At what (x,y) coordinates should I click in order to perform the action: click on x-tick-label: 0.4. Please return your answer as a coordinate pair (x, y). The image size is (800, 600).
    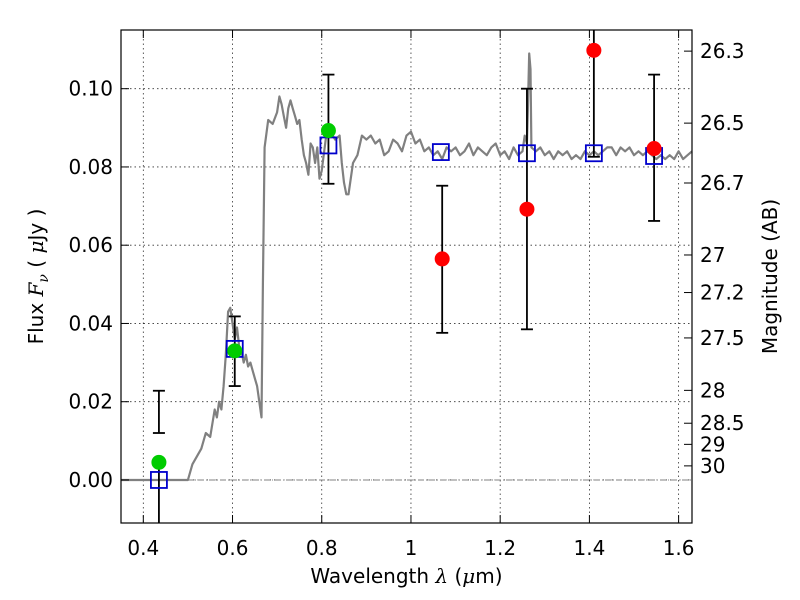
    Looking at the image, I should click on (143, 548).